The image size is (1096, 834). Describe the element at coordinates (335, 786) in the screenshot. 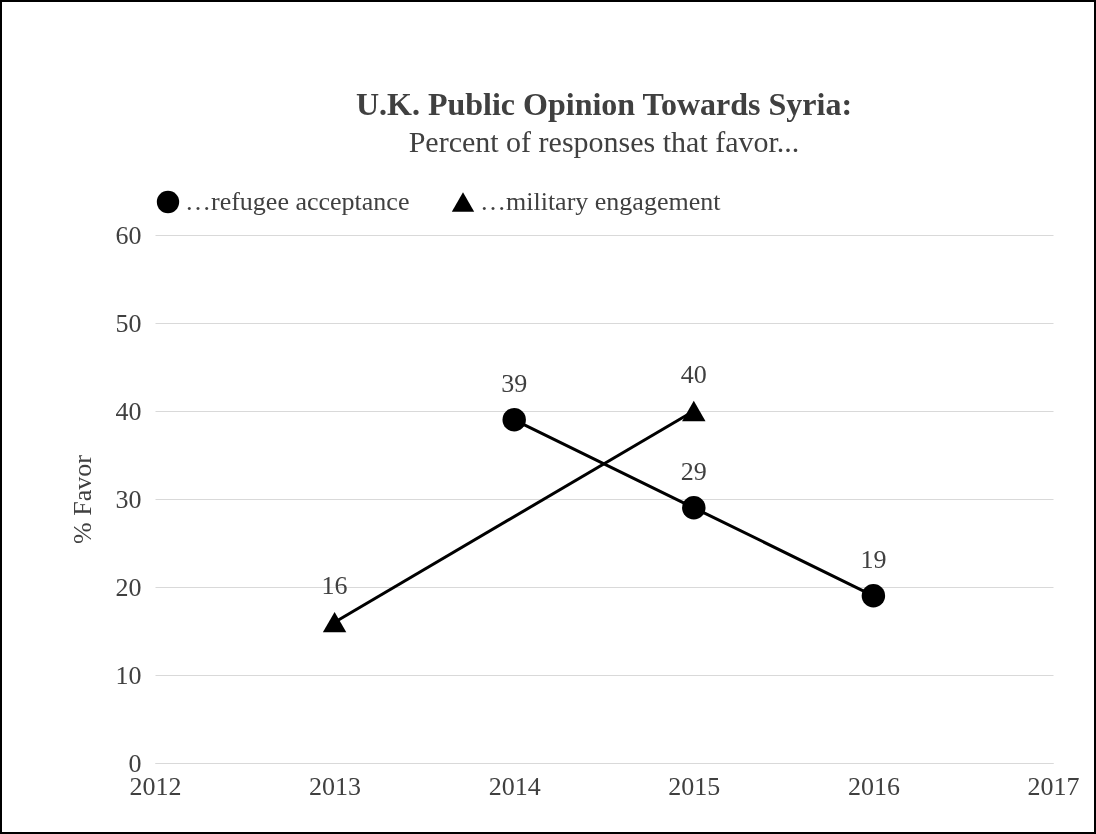

I see `x-tick-label: 2013` at that location.